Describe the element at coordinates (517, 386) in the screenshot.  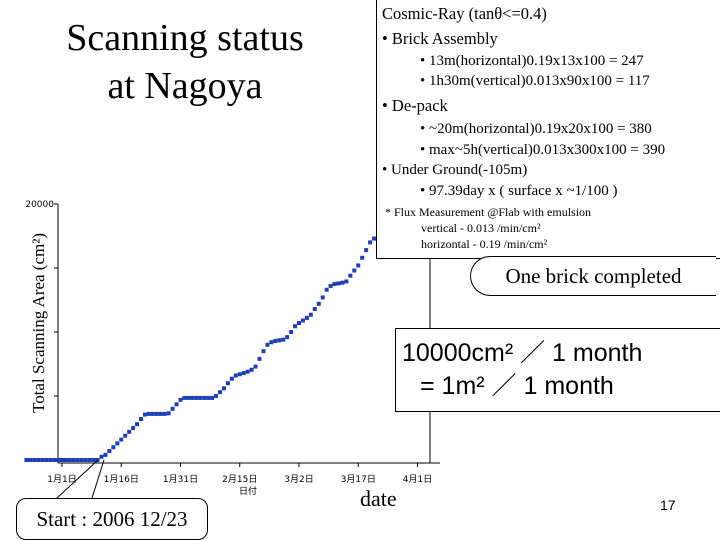
I see `scan-rate-line-2: = 1m² ／ 1 month` at that location.